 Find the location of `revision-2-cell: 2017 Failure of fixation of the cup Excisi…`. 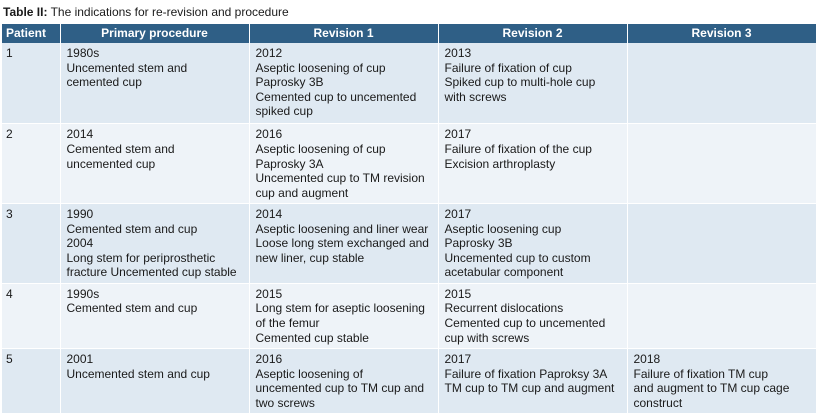

revision-2-cell: 2017 Failure of fixation of the cup Excisi… is located at coordinates (533, 164).